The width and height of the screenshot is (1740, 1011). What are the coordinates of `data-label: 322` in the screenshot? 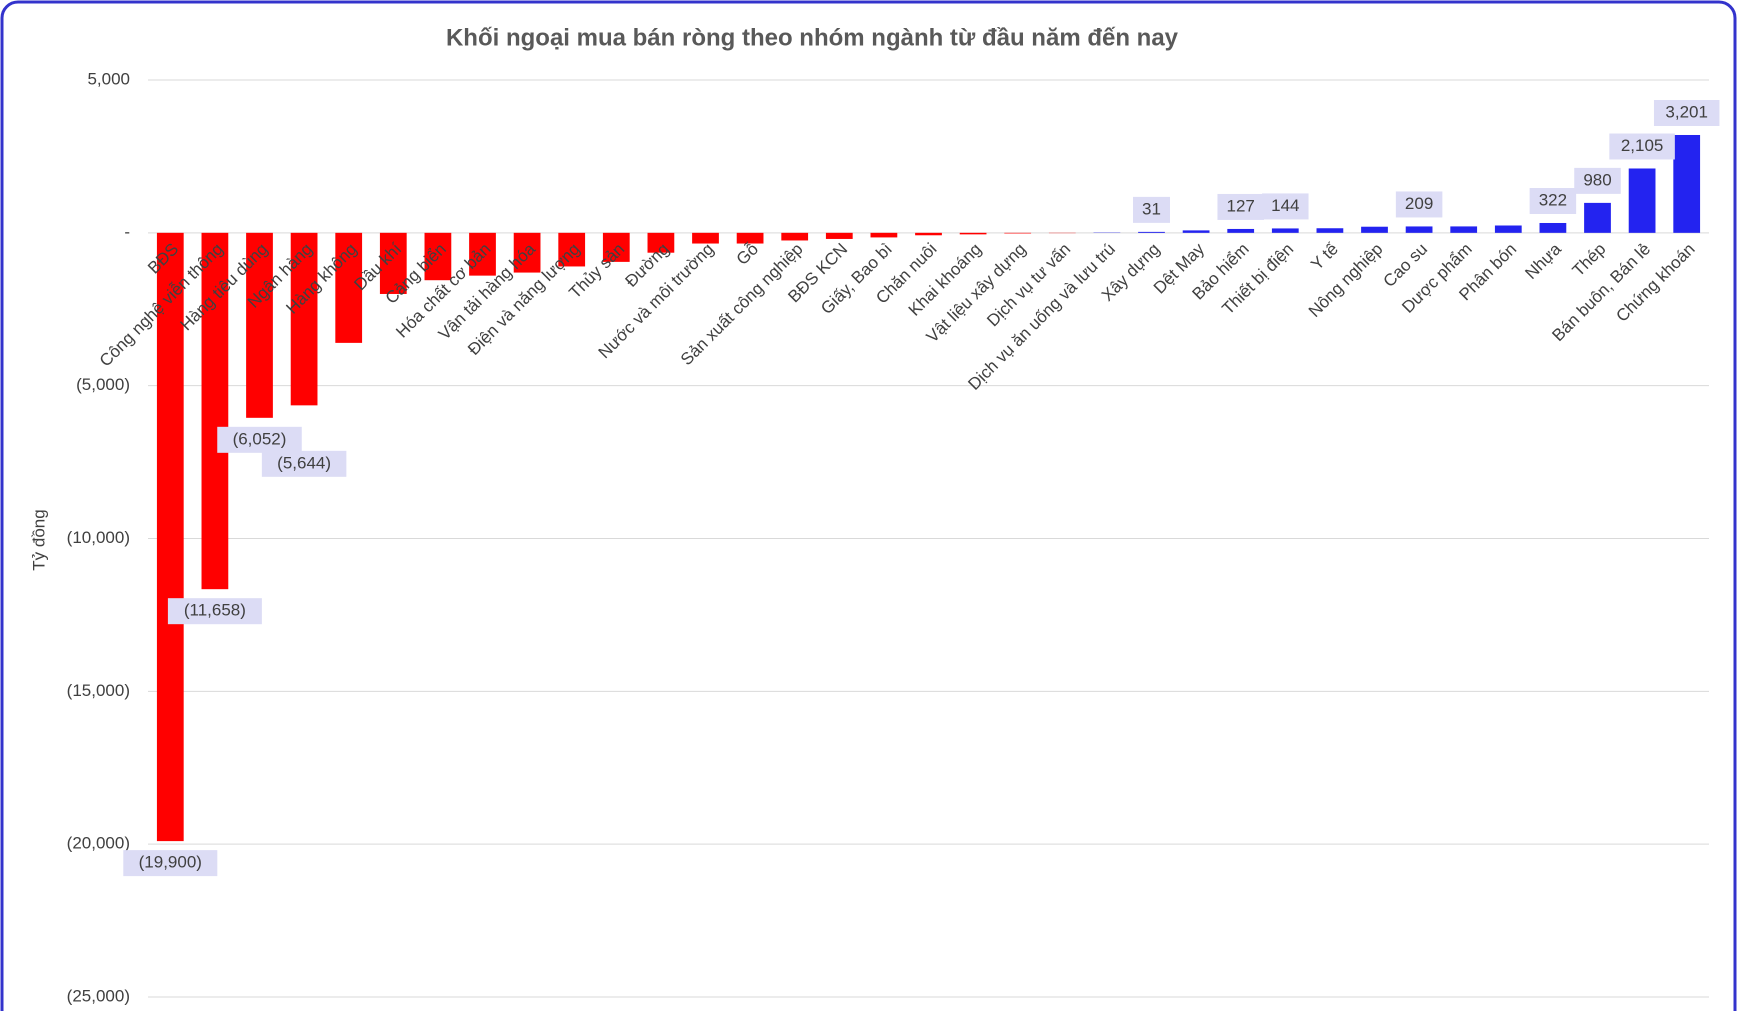 It's located at (1553, 199).